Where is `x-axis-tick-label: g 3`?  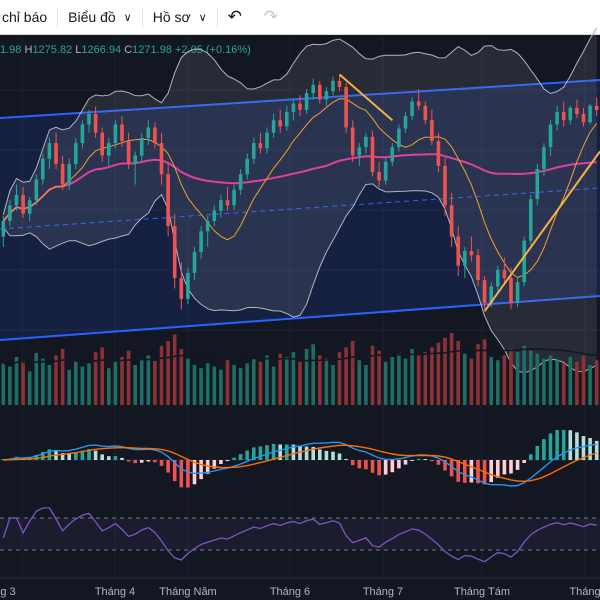 x-axis-tick-label: g 3 is located at coordinates (7, 592).